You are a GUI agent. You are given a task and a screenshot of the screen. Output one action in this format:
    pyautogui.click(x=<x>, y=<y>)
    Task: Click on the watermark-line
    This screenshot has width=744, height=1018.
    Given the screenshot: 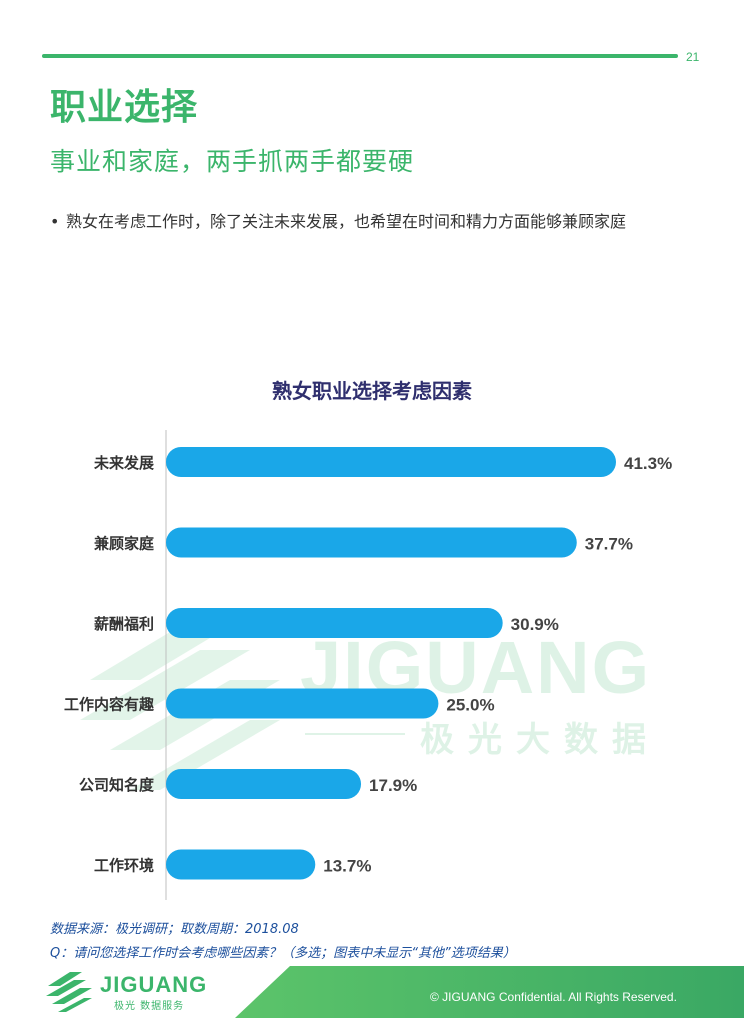 What is the action you would take?
    pyautogui.click(x=355, y=734)
    